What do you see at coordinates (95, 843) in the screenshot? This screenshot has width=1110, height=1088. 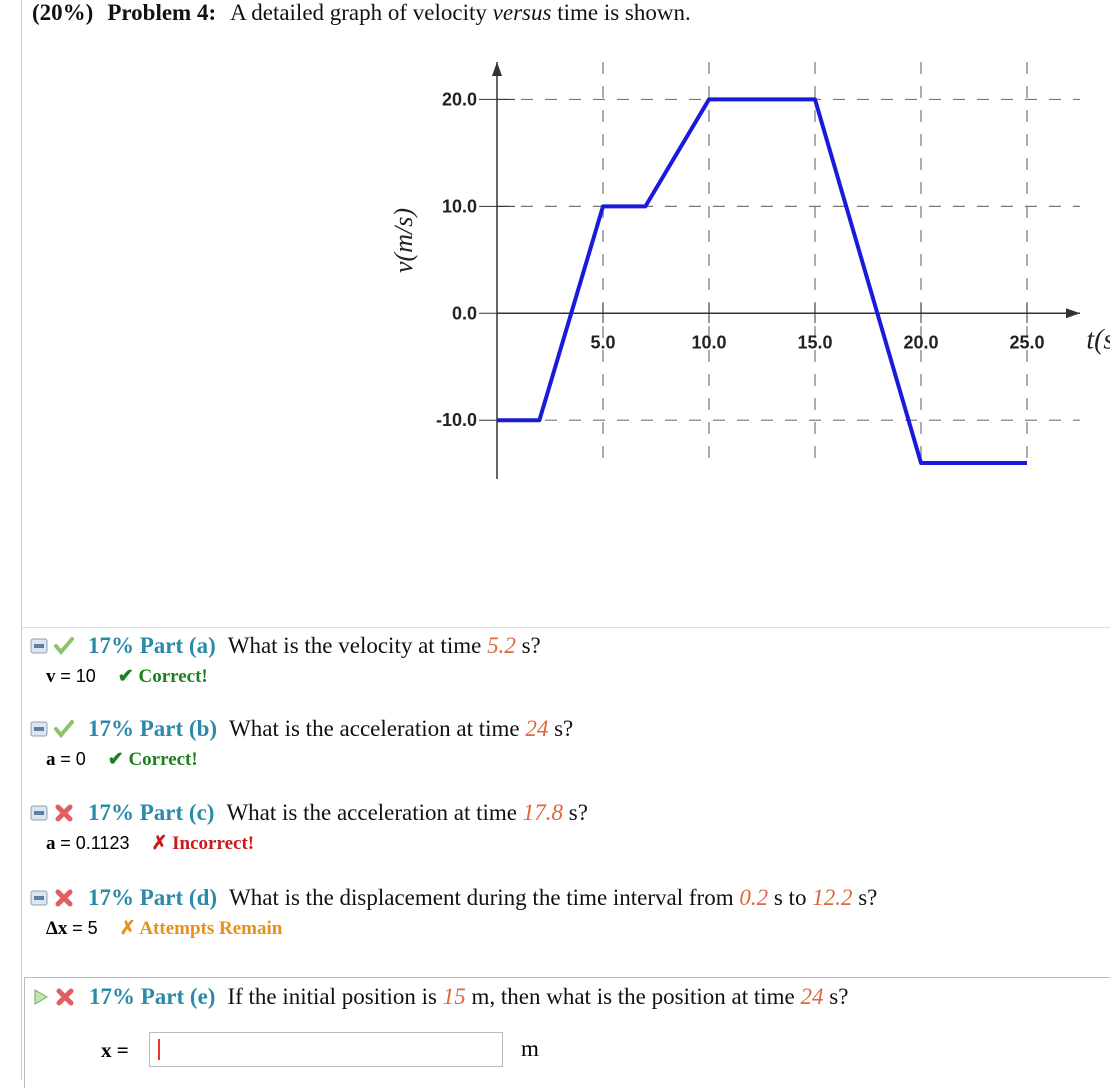 I see `answer-value: = 0.1123` at bounding box center [95, 843].